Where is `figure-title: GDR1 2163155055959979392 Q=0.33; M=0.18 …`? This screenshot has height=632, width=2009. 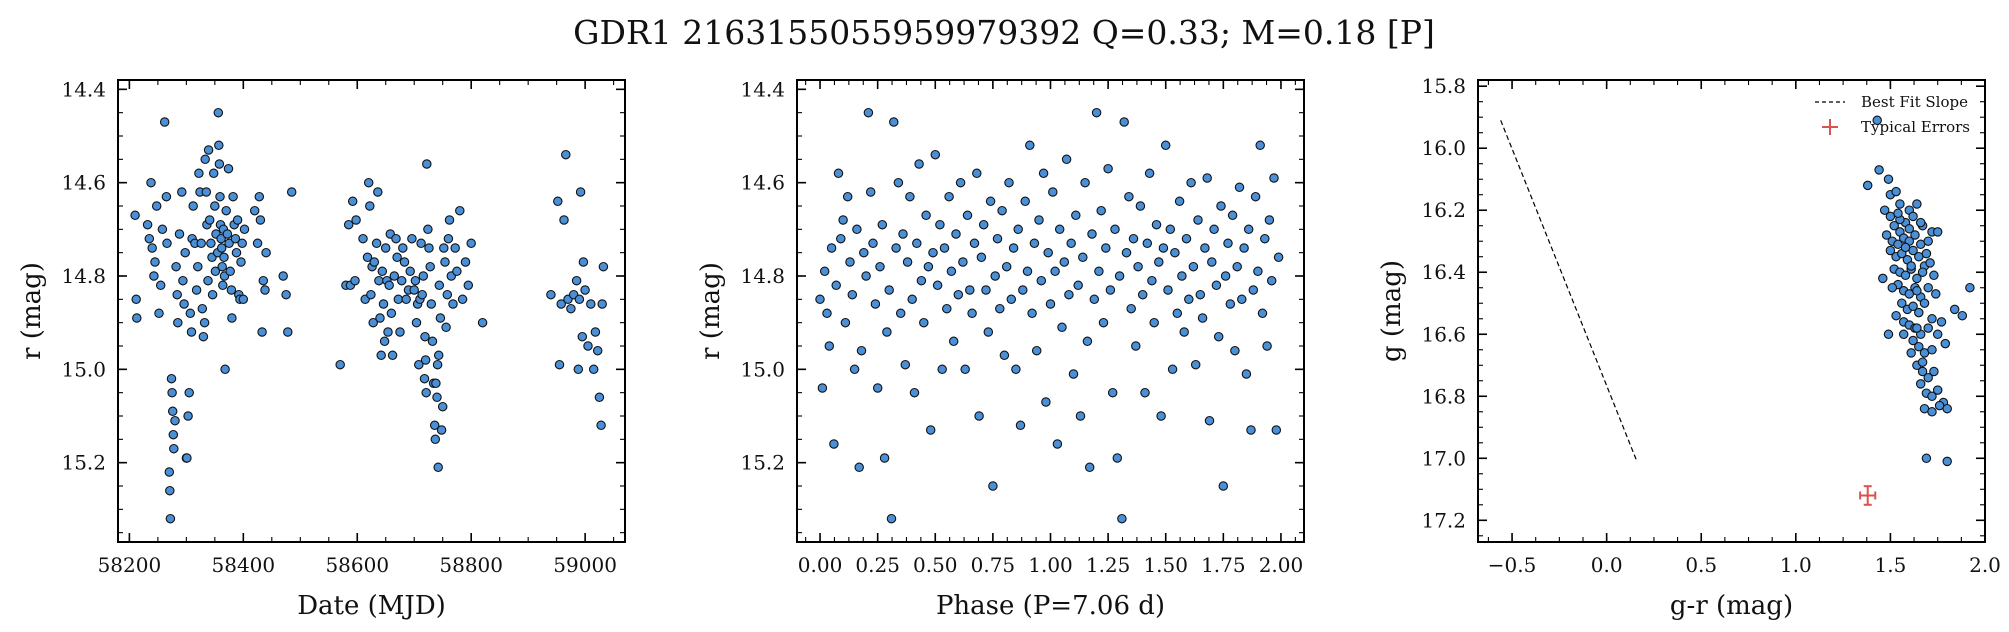 figure-title: GDR1 2163155055959979392 Q=0.33; M=0.18 … is located at coordinates (1004, 32).